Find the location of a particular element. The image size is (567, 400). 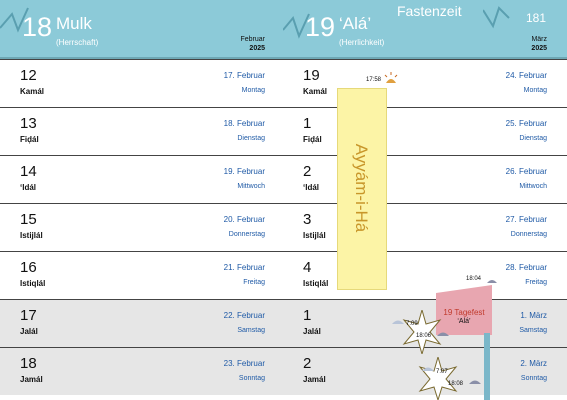

zigzag-decoration-right is located at coordinates (296, 26).